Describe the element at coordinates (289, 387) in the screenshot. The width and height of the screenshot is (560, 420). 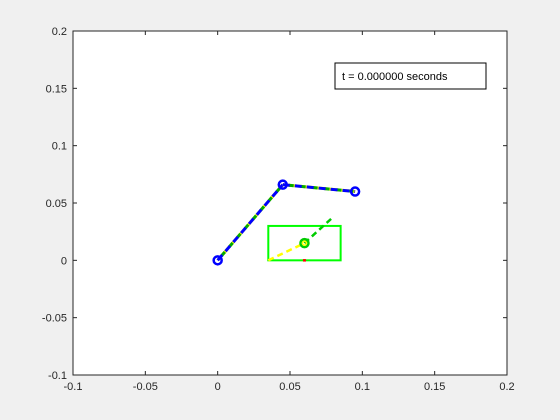
I see `x-tick-label: 0.05` at that location.